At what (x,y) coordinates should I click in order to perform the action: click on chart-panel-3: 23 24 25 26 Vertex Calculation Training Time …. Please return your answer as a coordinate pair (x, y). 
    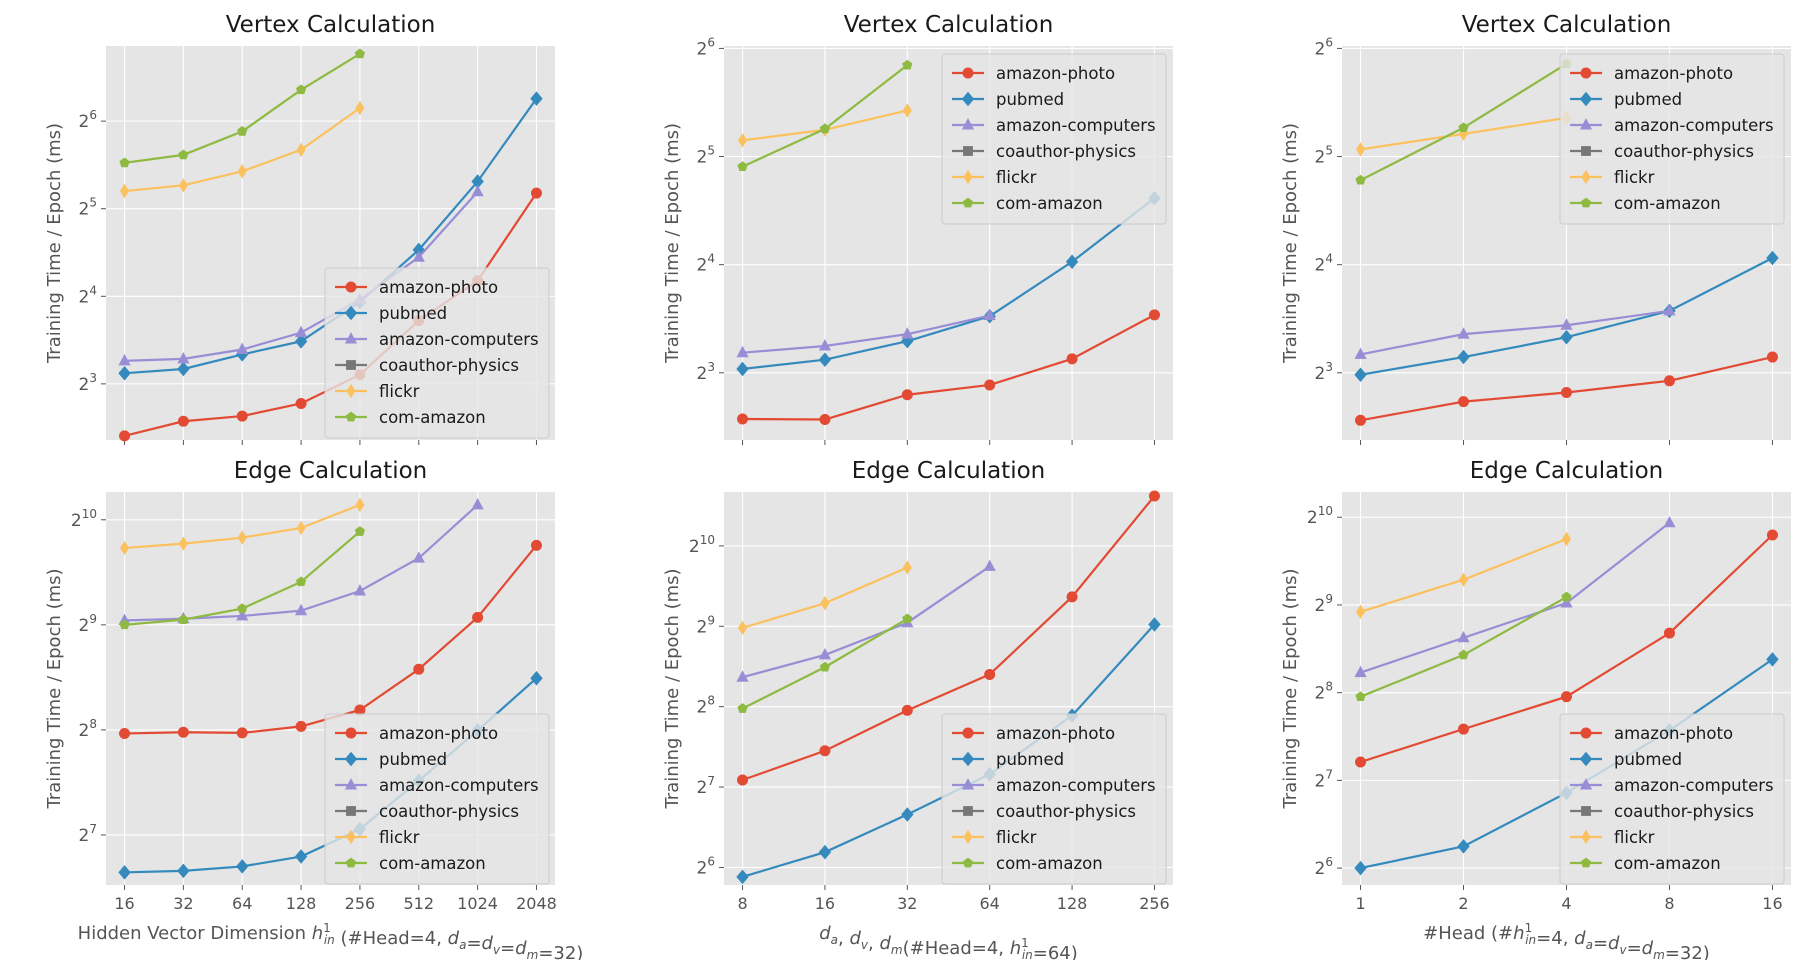
    Looking at the image, I should click on (1535, 228).